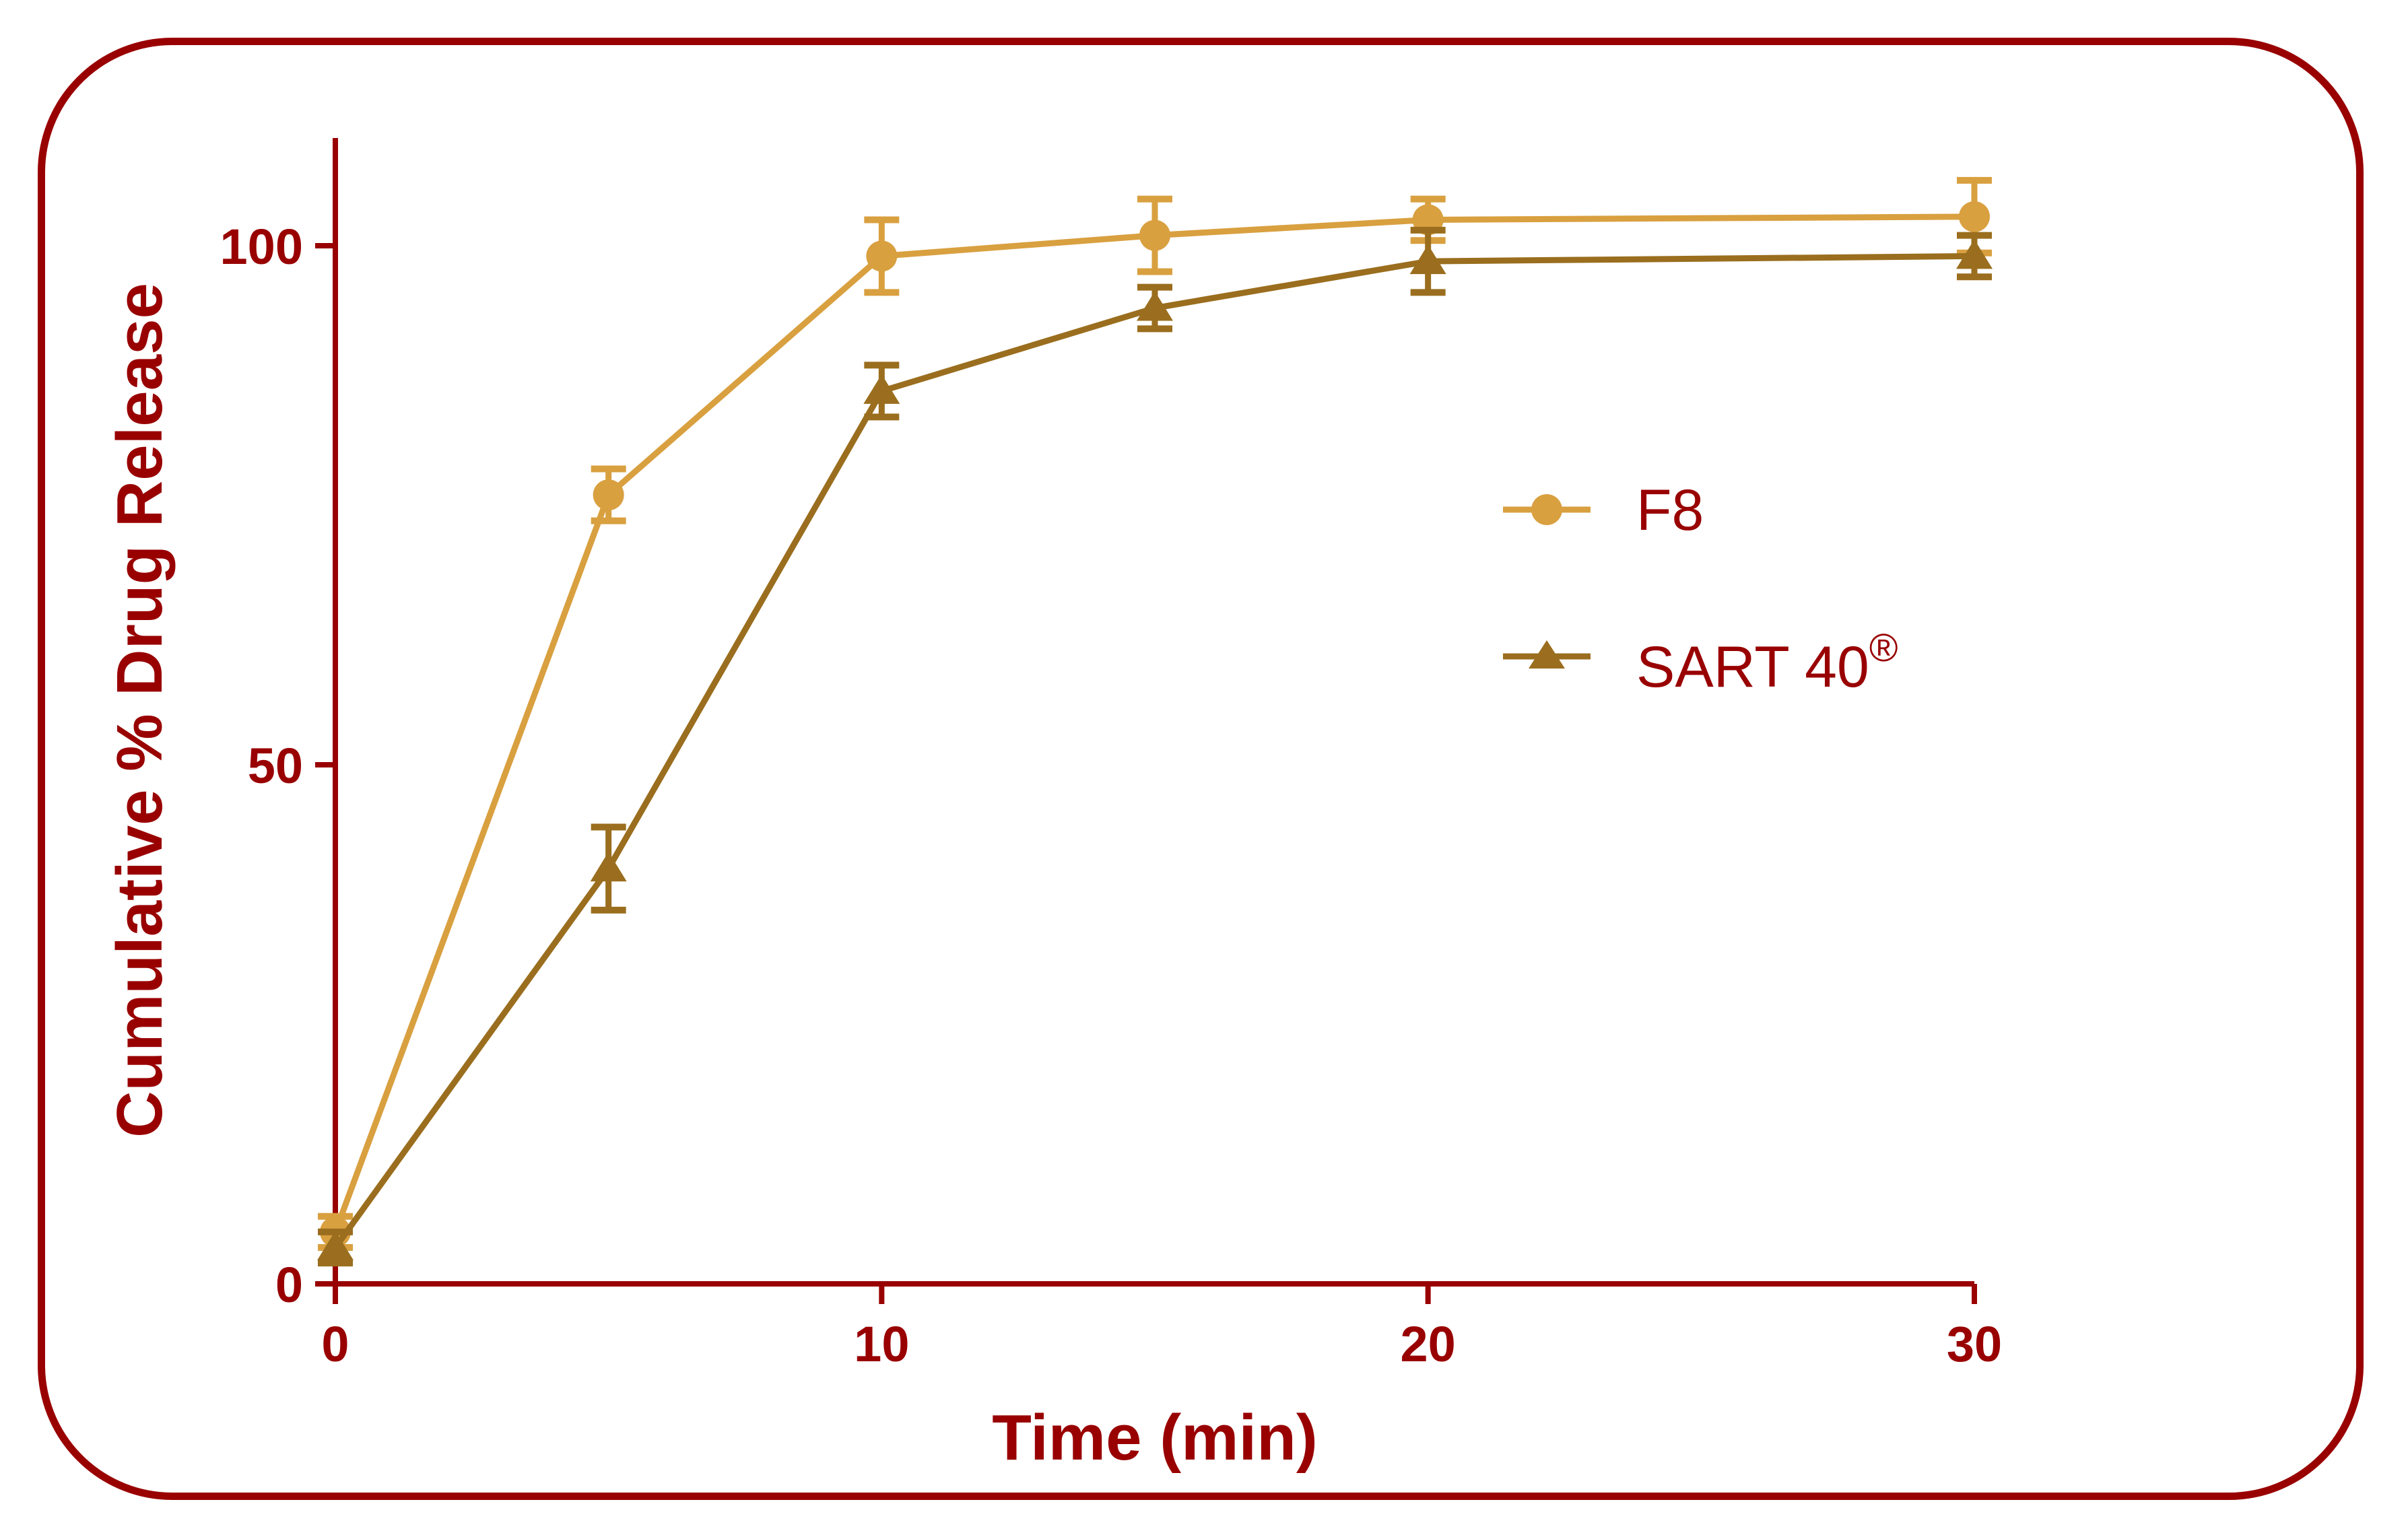 This screenshot has width=2408, height=1539. I want to click on legend-label-sart-40-base: SART 40, so click(1752, 667).